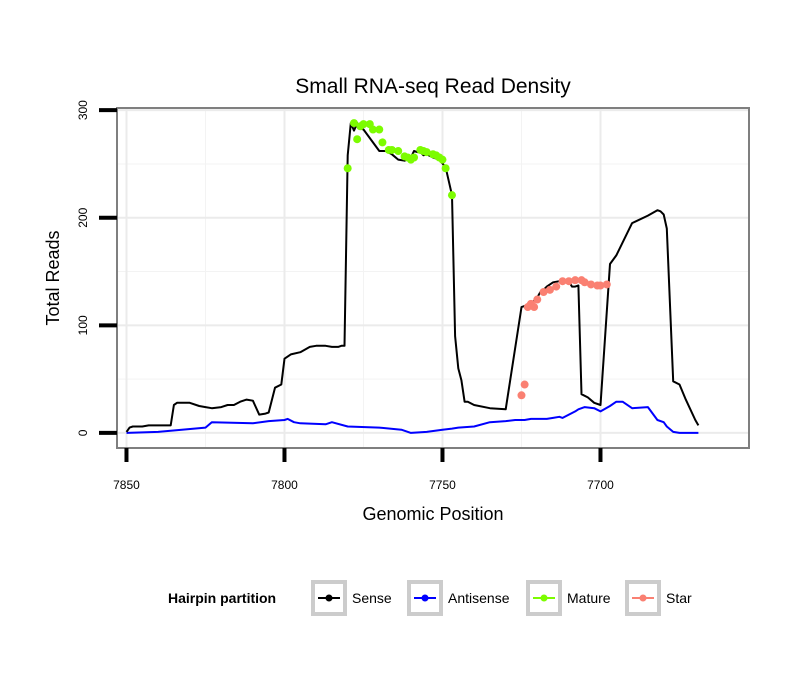  I want to click on x-tick-label: 7700, so click(600, 485).